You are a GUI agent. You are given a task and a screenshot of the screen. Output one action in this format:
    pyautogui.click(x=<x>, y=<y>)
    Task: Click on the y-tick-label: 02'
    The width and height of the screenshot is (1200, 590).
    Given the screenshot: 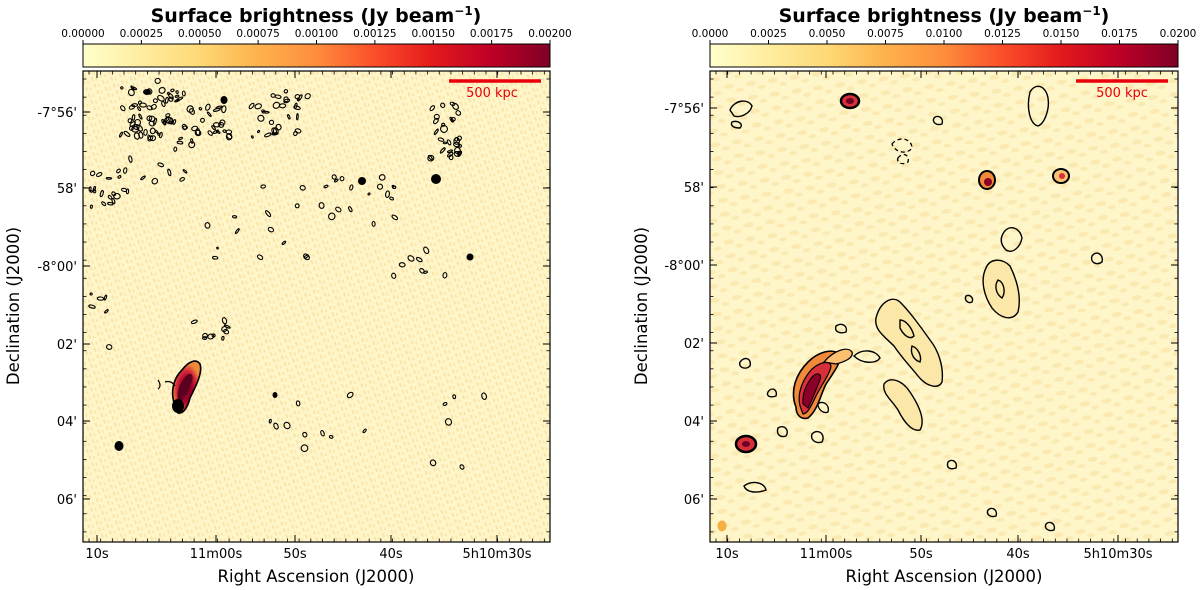 What is the action you would take?
    pyautogui.click(x=694, y=344)
    